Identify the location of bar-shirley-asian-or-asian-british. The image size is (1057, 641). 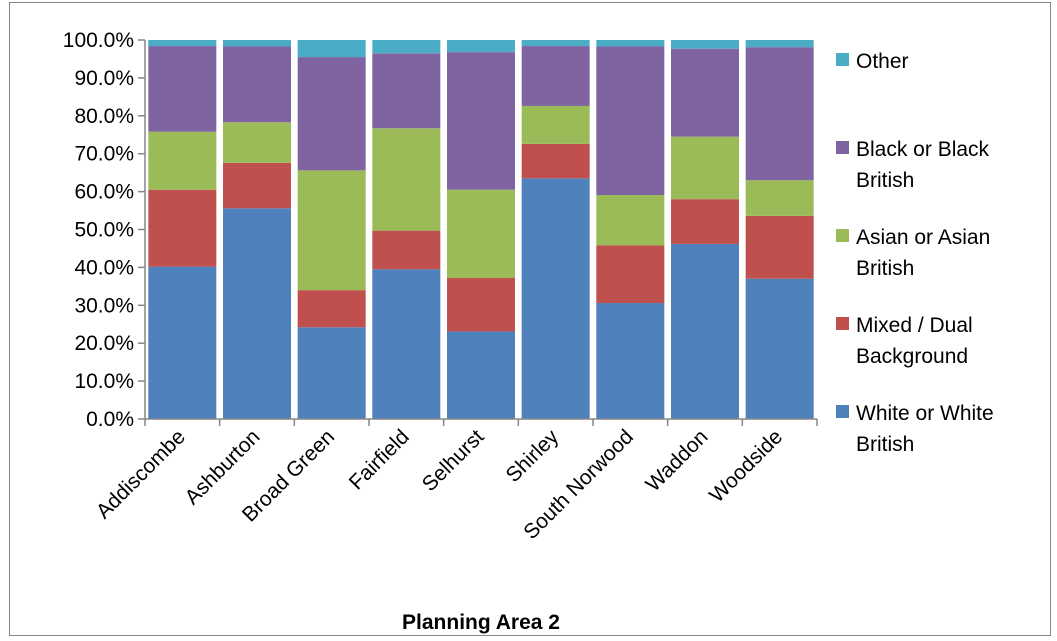
(555, 124).